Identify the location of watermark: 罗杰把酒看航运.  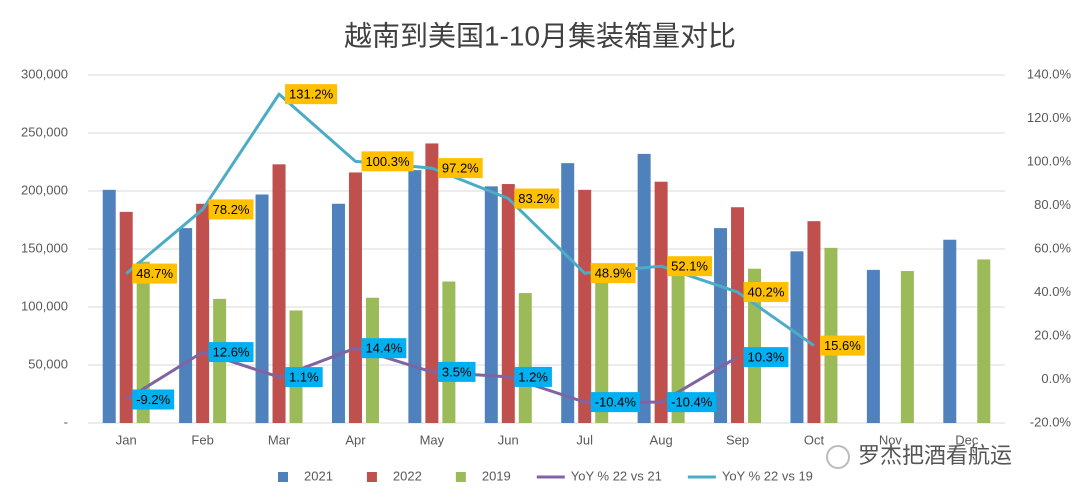
(935, 455).